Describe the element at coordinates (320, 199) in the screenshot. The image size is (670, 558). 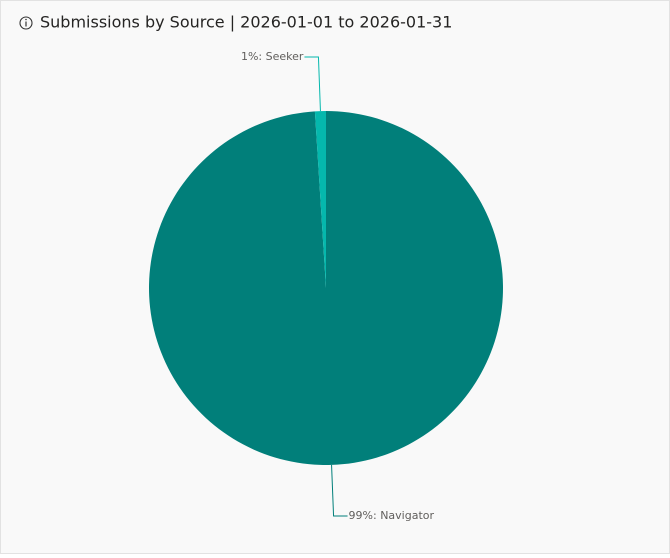
I see `pie-slice` at that location.